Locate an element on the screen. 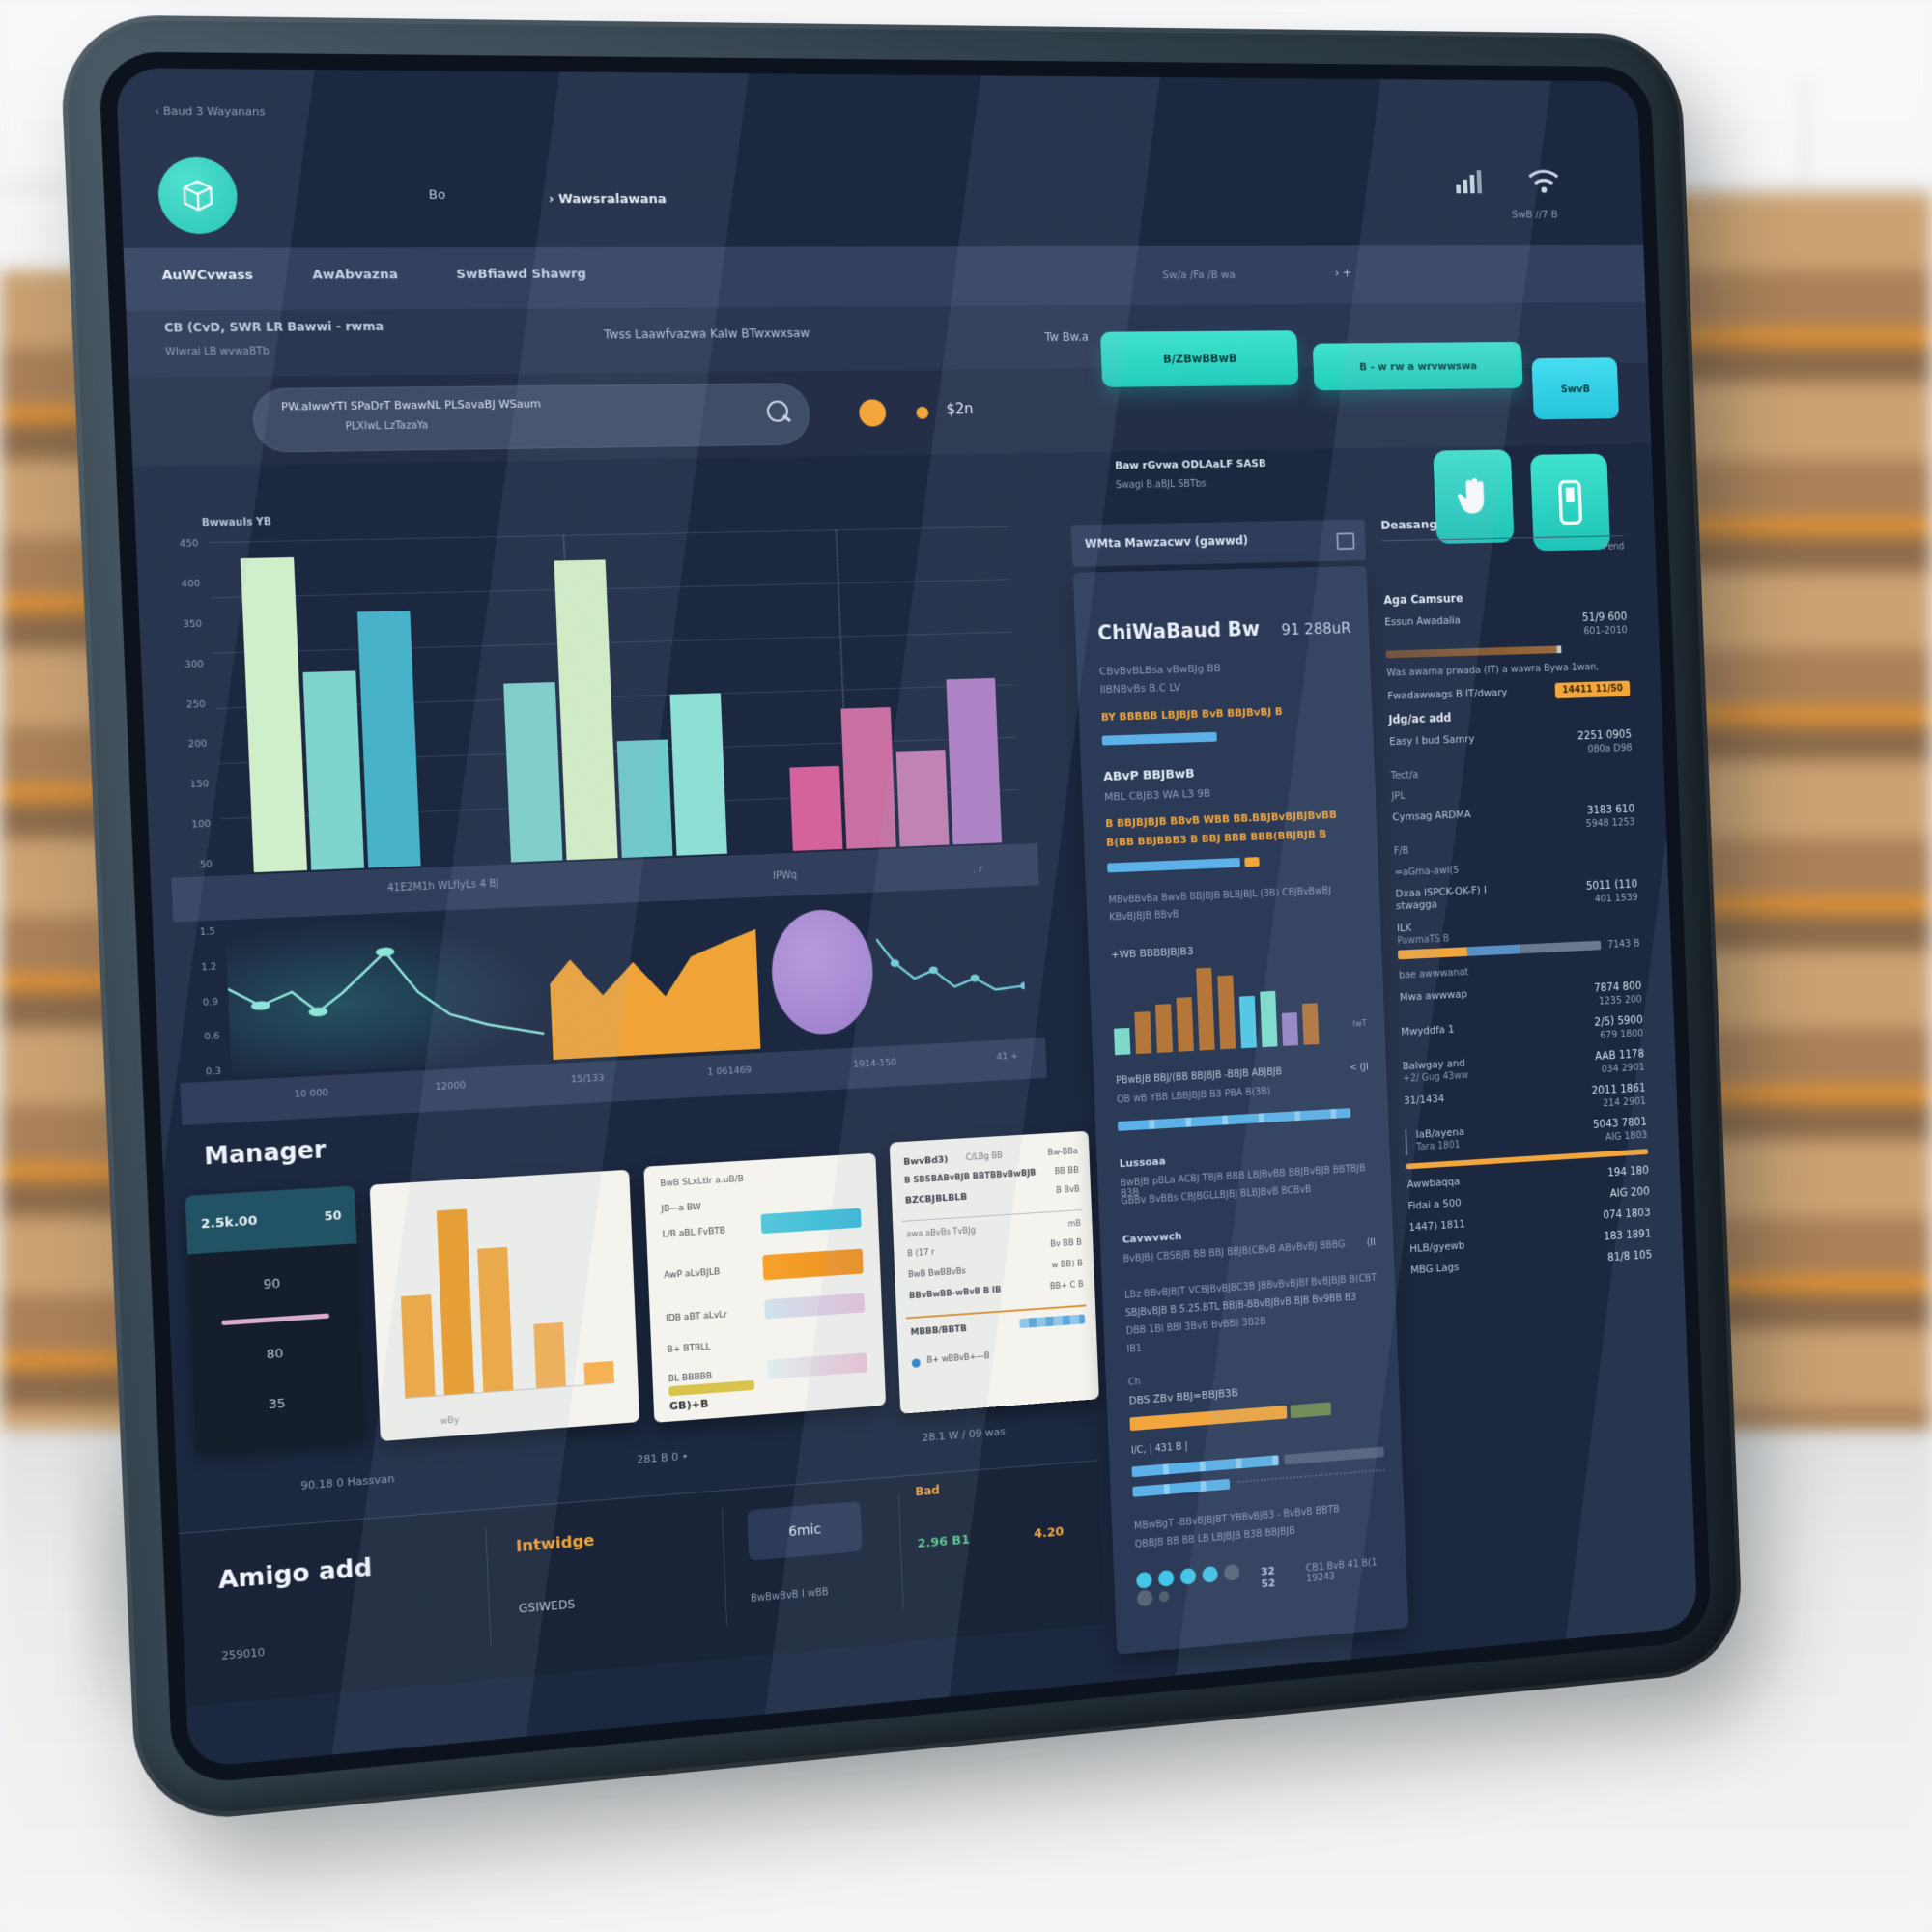 This screenshot has width=1932, height=1932. row-values: 5043 7801 AIG 1803 is located at coordinates (1620, 1129).